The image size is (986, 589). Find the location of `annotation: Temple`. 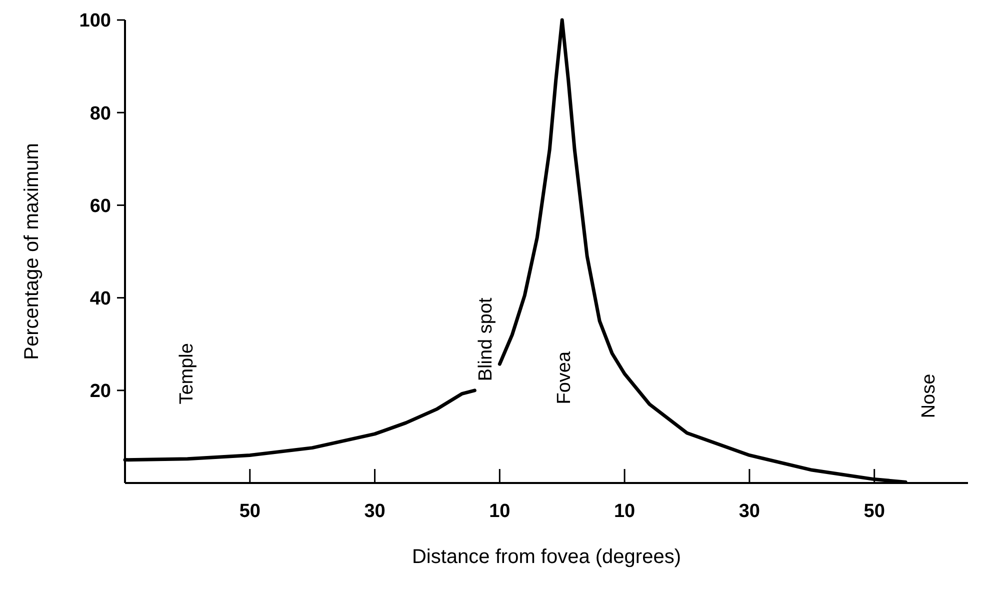

annotation: Temple is located at coordinates (187, 373).